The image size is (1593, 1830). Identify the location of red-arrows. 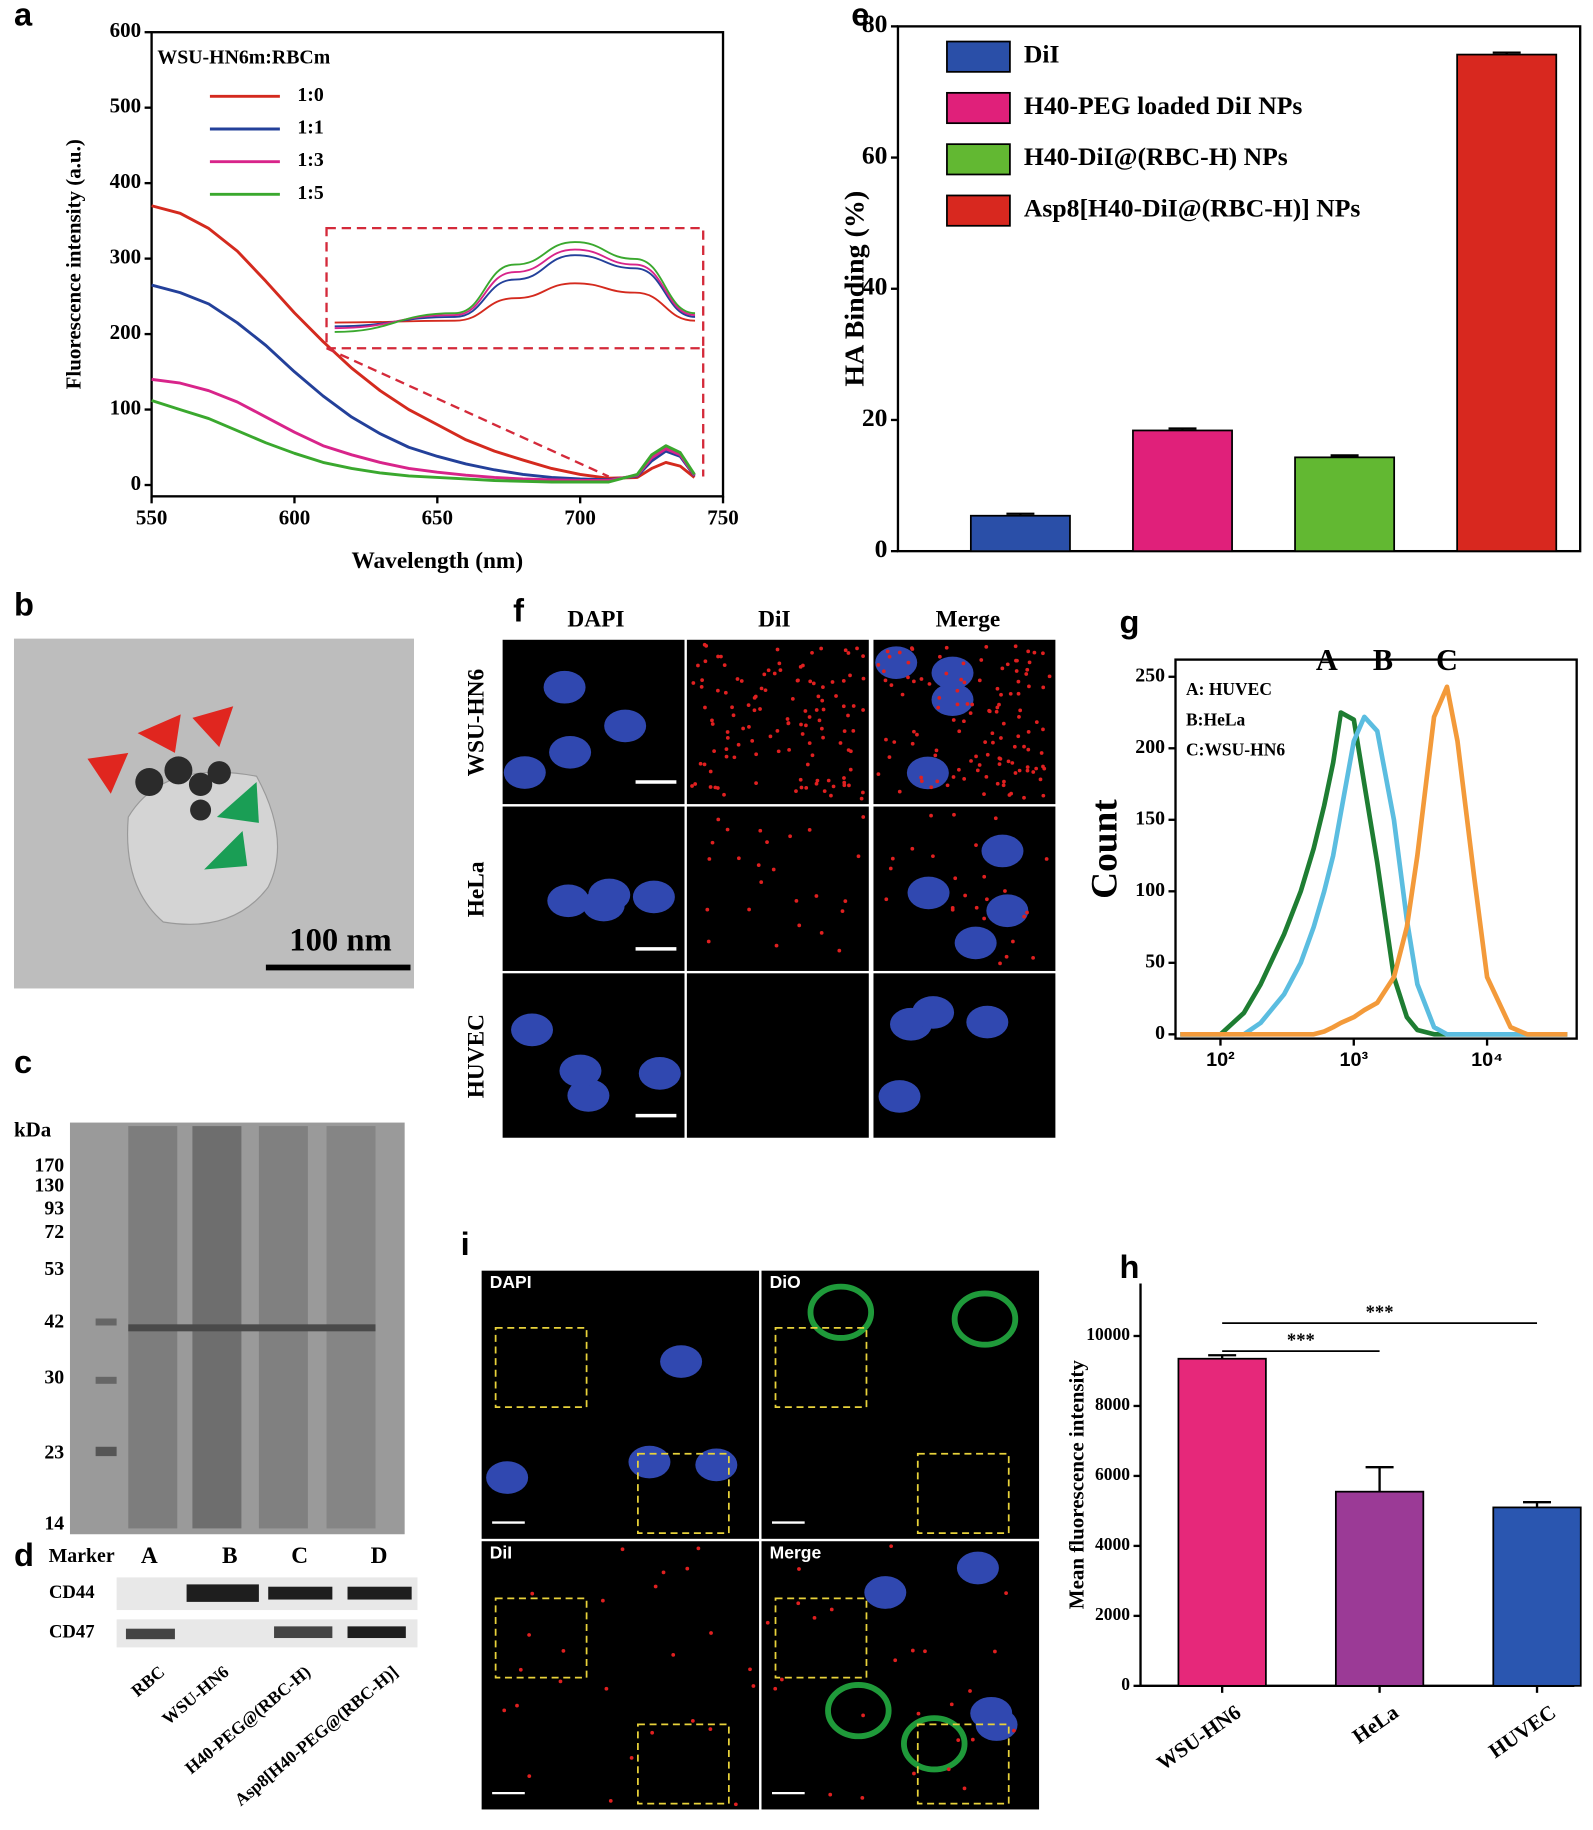
(160, 750).